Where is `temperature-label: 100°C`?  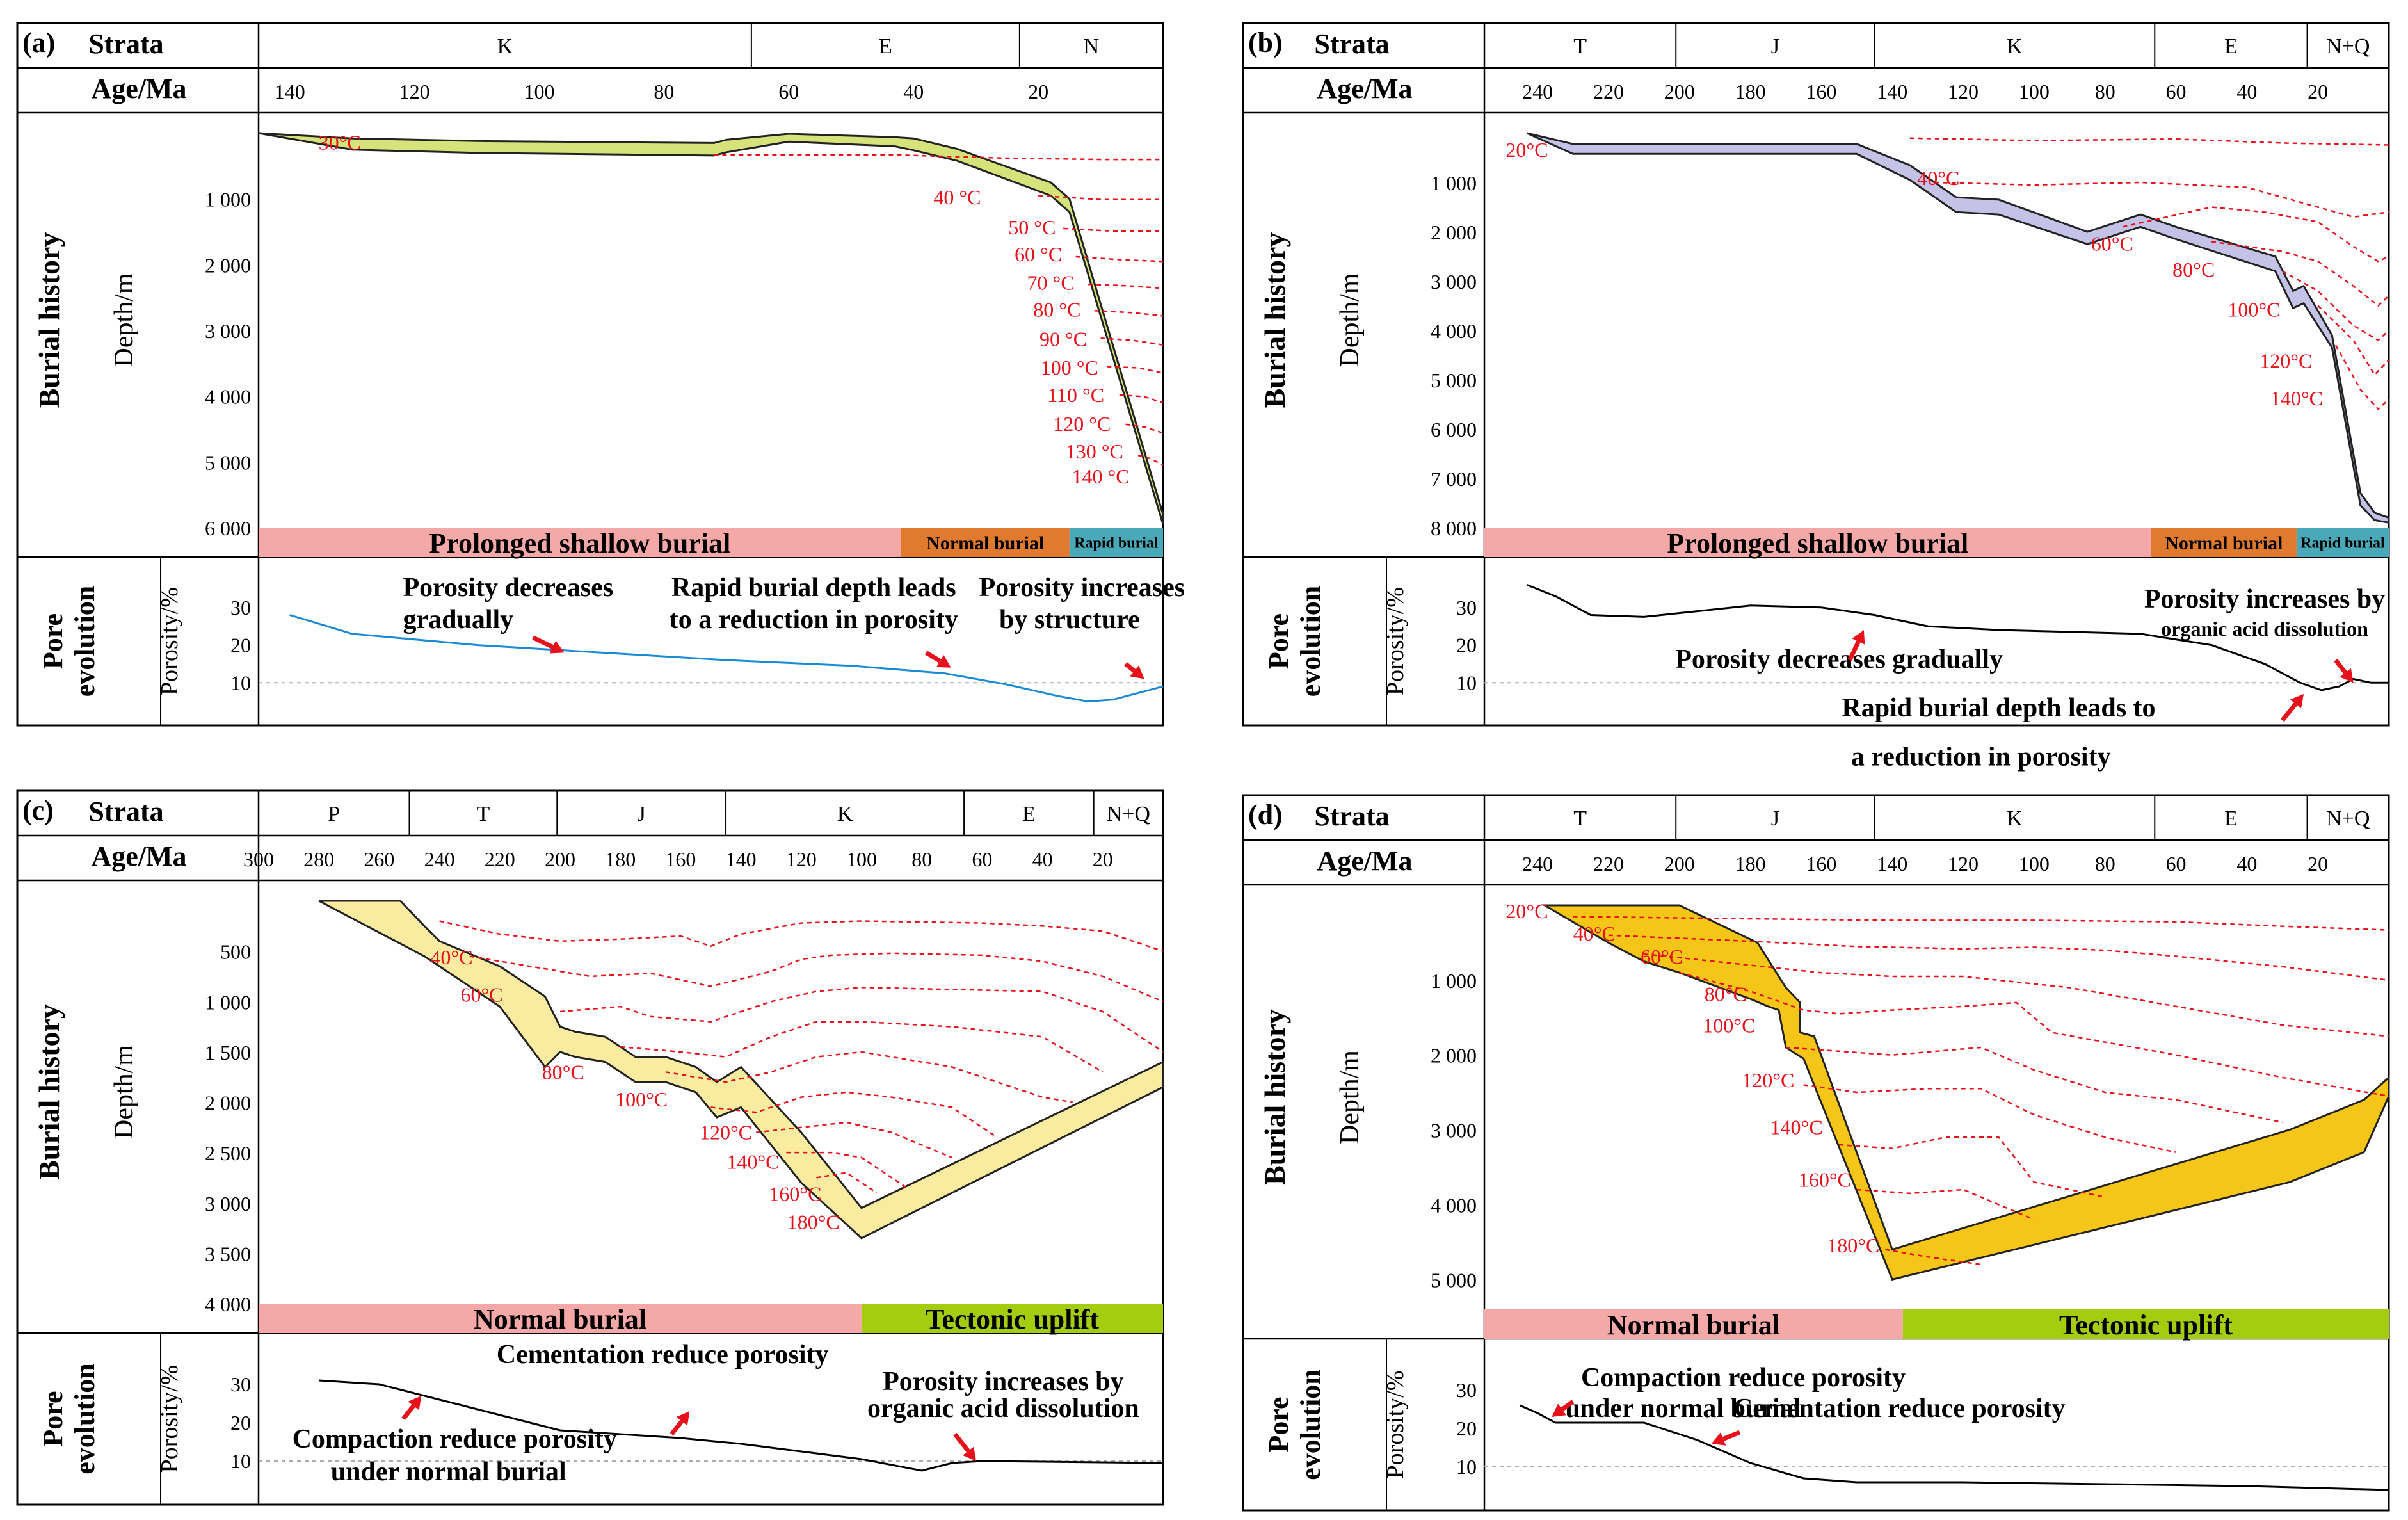 temperature-label: 100°C is located at coordinates (2253, 309).